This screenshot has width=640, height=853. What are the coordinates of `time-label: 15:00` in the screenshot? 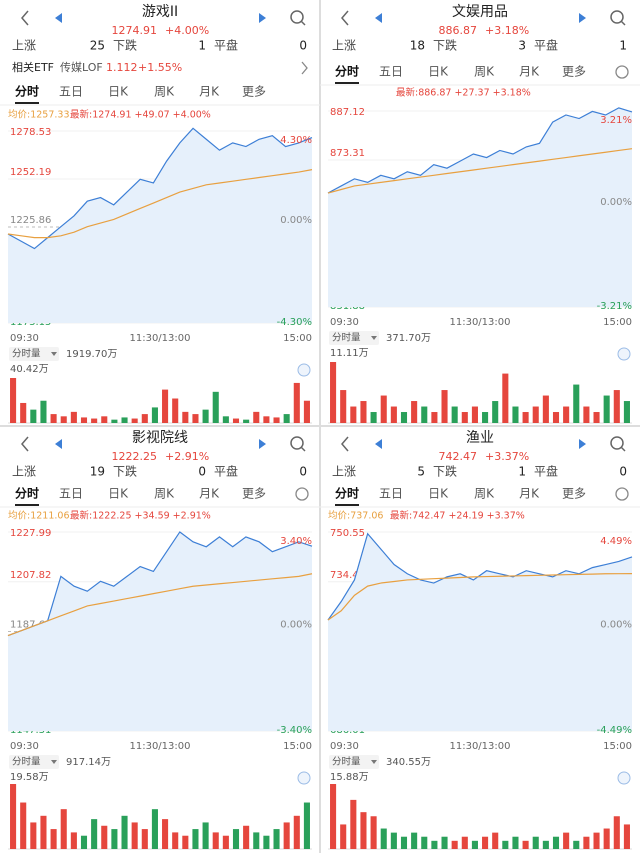 It's located at (297, 746).